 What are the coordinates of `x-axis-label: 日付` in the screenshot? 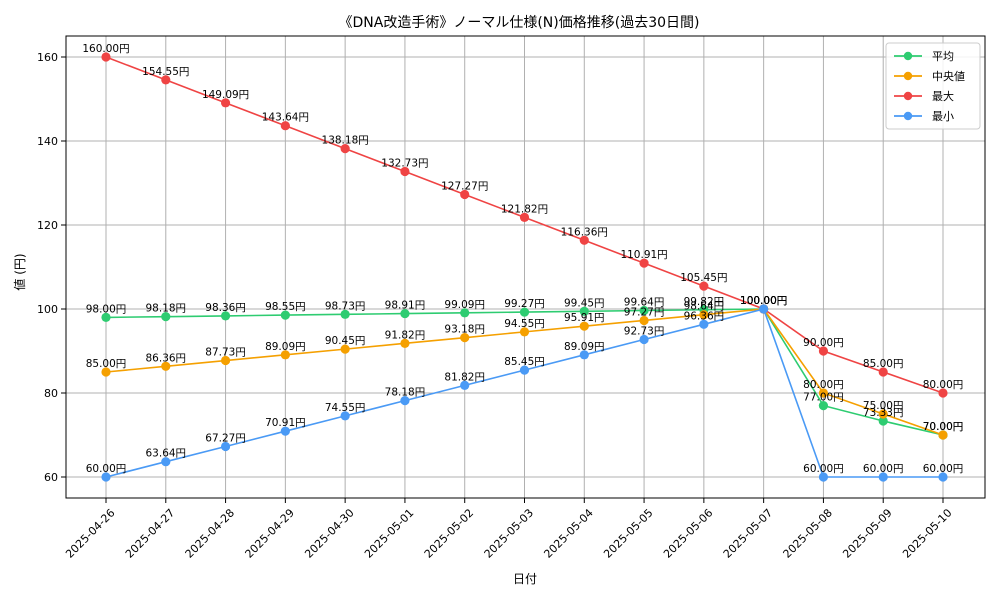 It's located at (525, 579).